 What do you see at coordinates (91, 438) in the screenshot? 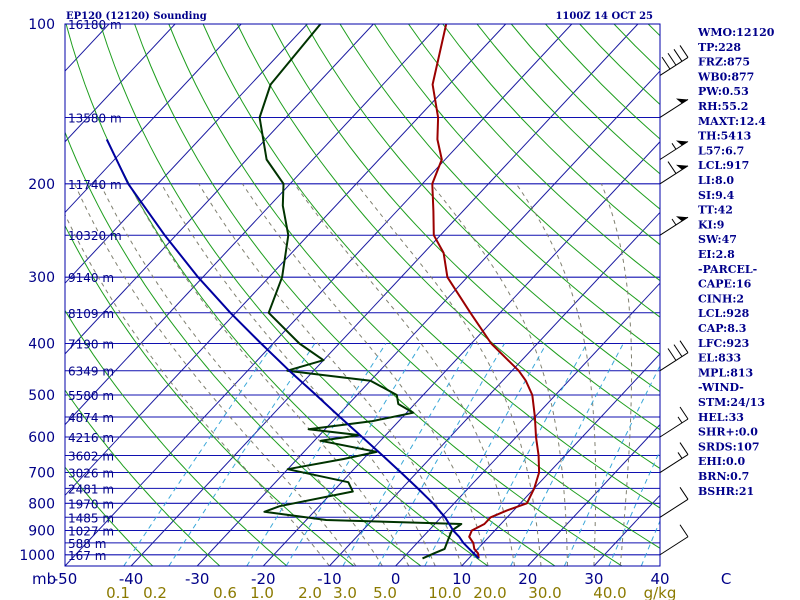
I see `height-label: 4216 m` at bounding box center [91, 438].